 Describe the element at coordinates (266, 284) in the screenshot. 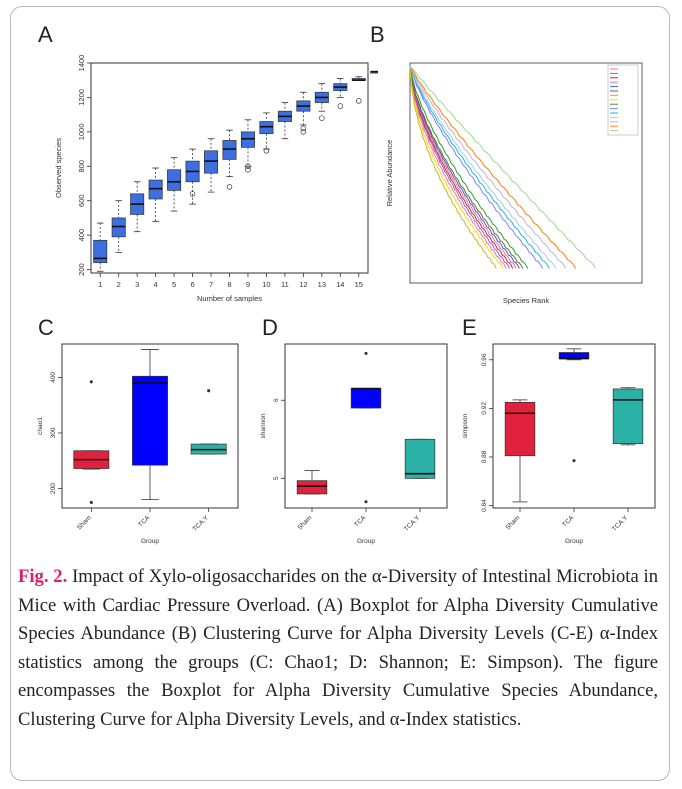

I see `x-tick-label: 10` at that location.